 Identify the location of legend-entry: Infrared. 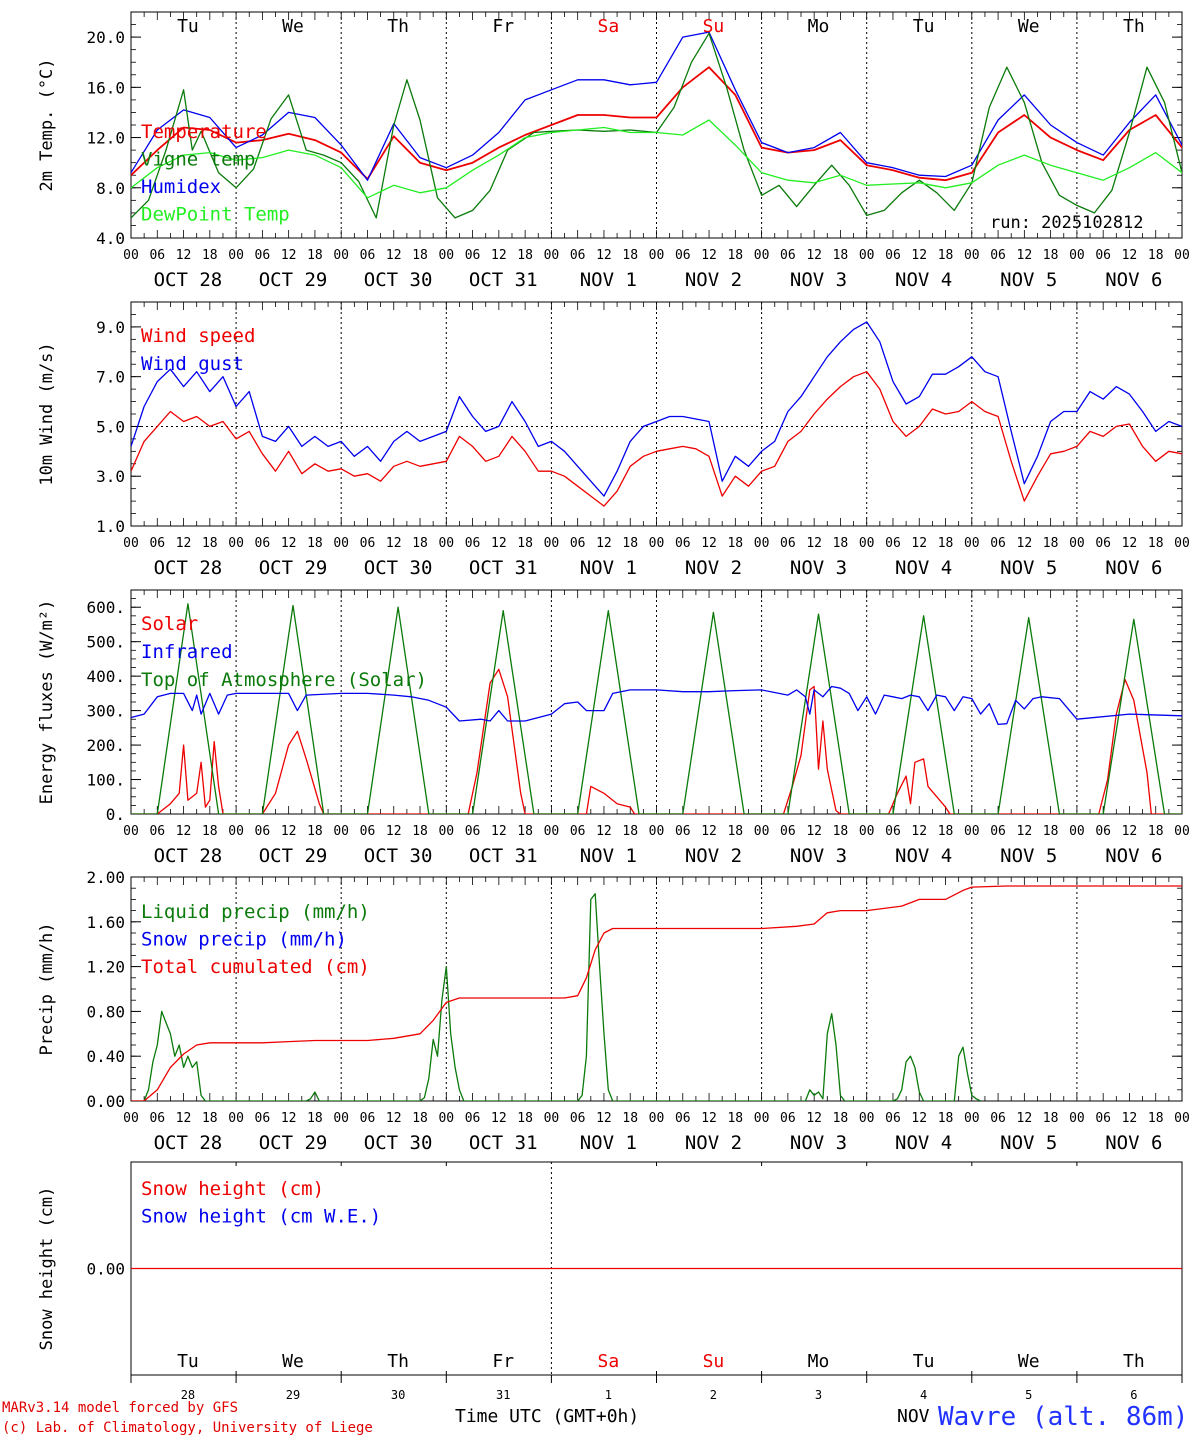
(187, 652).